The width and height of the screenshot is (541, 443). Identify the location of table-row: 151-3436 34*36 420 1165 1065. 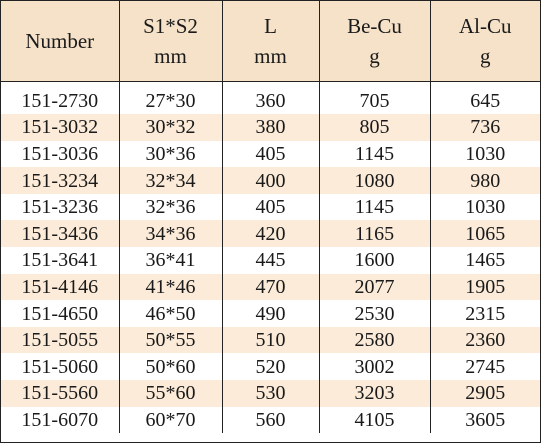
(270, 234).